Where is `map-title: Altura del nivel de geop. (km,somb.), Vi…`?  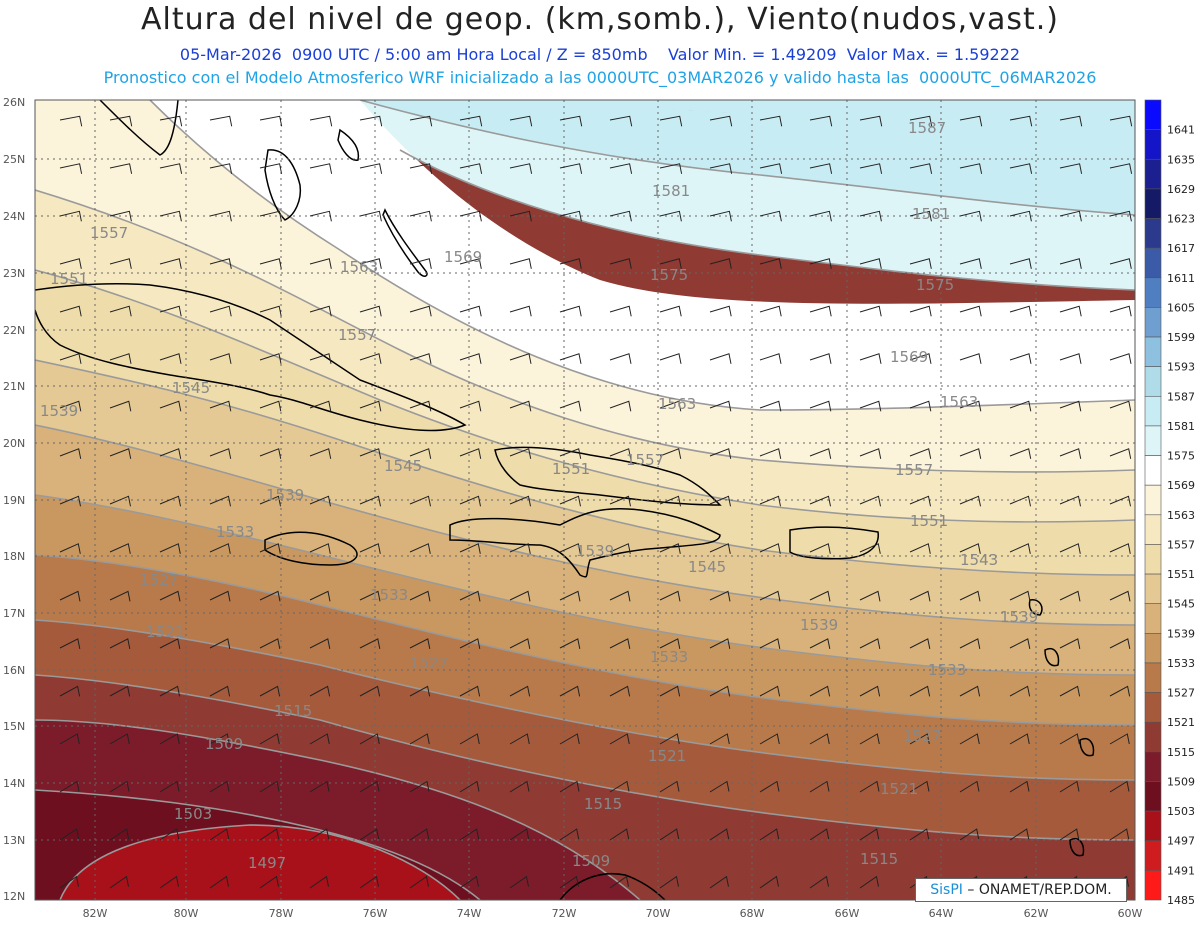
map-title: Altura del nivel de geop. (km,somb.), Vi… is located at coordinates (600, 19).